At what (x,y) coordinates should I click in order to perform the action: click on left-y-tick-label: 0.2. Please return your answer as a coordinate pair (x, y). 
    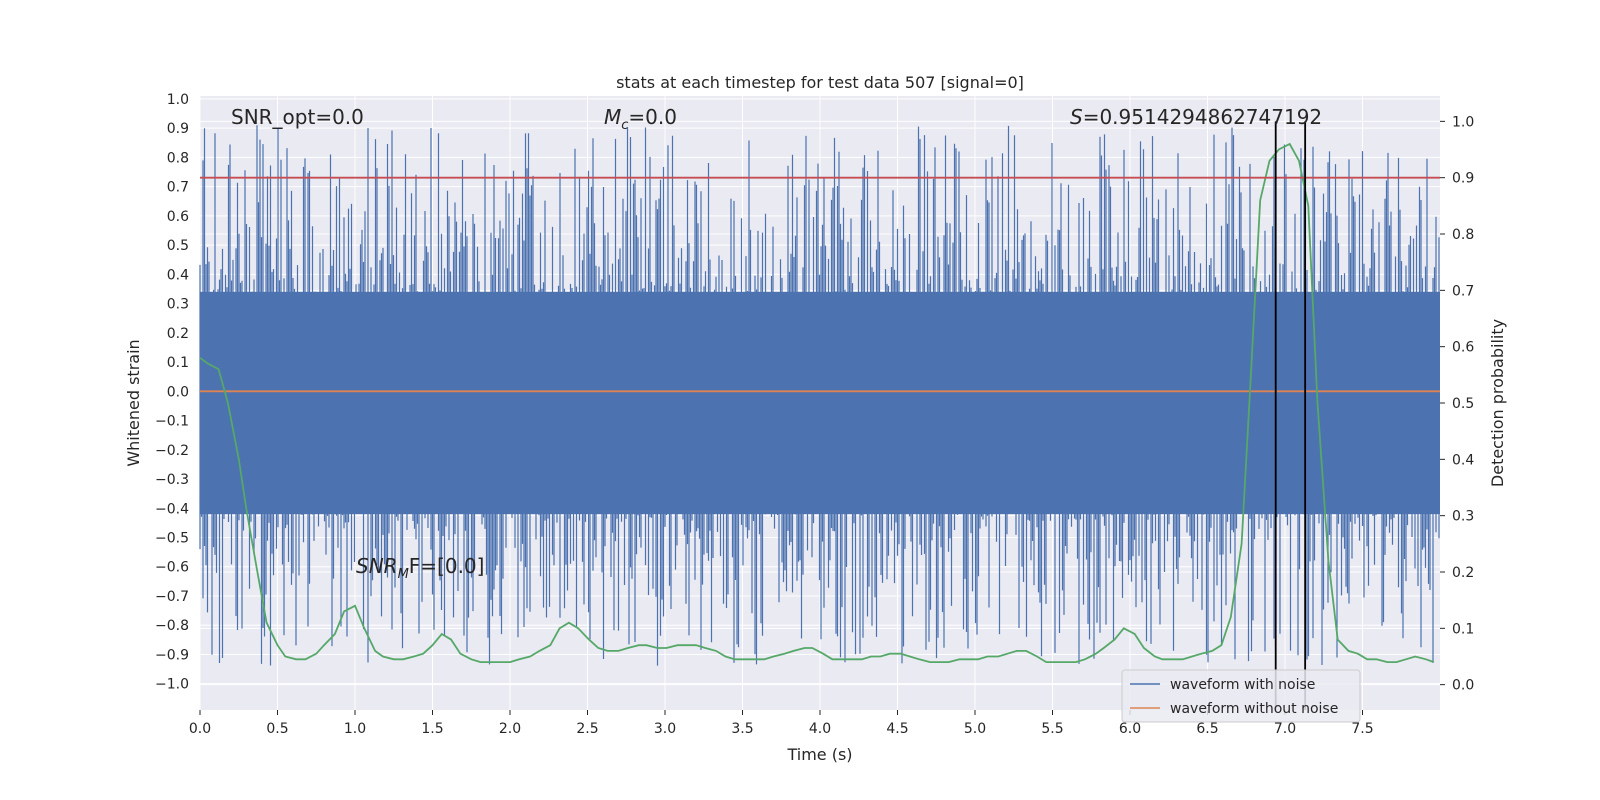
    Looking at the image, I should click on (178, 334).